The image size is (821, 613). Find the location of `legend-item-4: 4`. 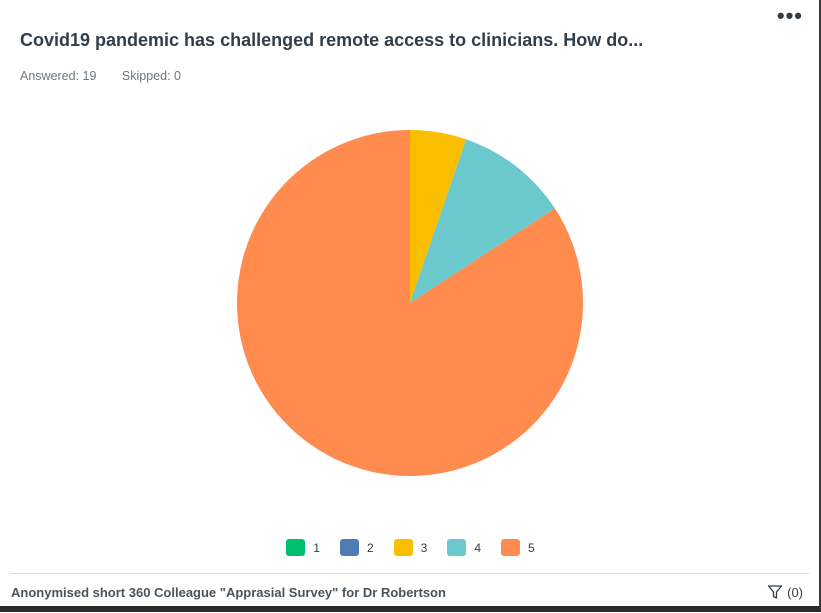

legend-item-4: 4 is located at coordinates (464, 547).